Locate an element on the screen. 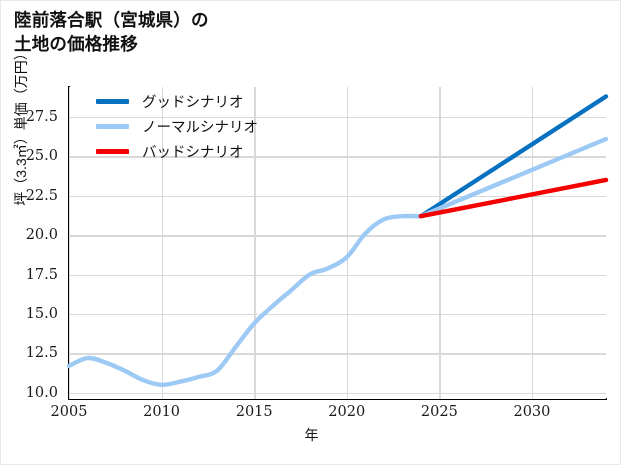 This screenshot has height=466, width=621. y-tick-label: 20.0 is located at coordinates (41, 235).